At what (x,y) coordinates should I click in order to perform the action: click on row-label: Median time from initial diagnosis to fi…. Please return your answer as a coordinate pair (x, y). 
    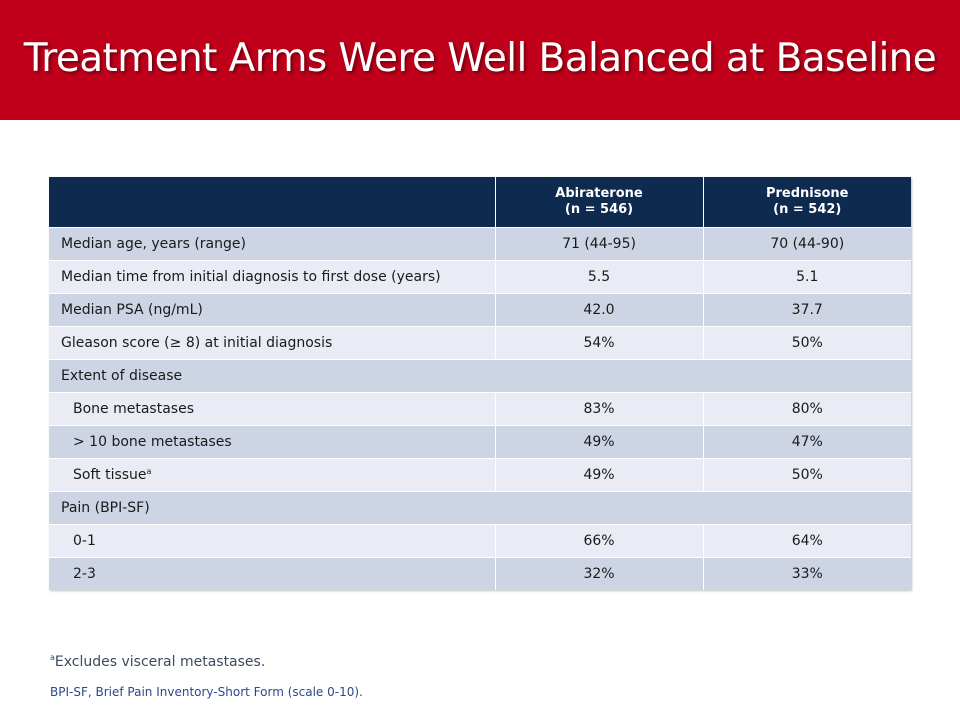
    Looking at the image, I should click on (272, 277).